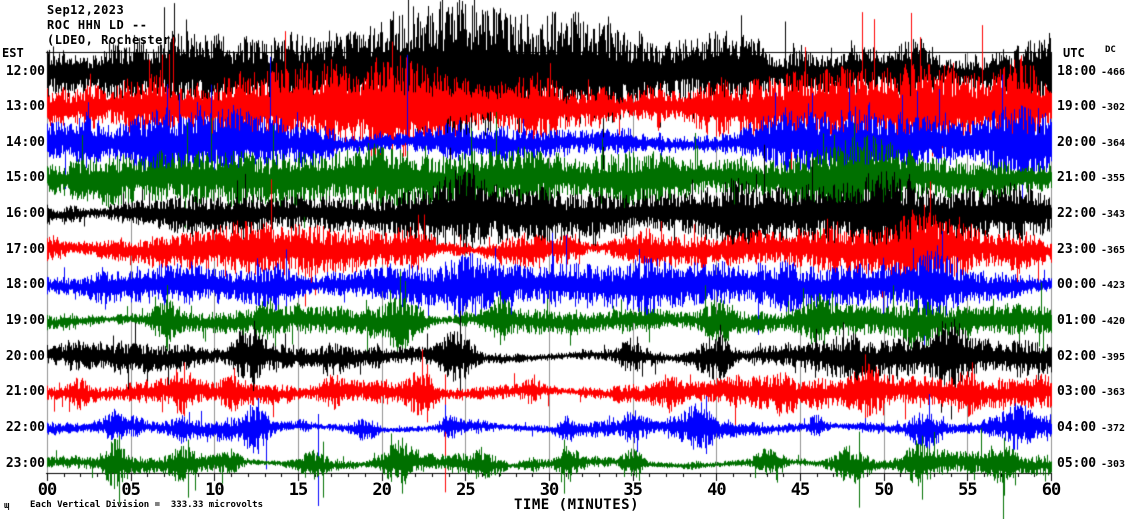  Describe the element at coordinates (25, 285) in the screenshot. I see `left-time-label: 18:00` at that location.